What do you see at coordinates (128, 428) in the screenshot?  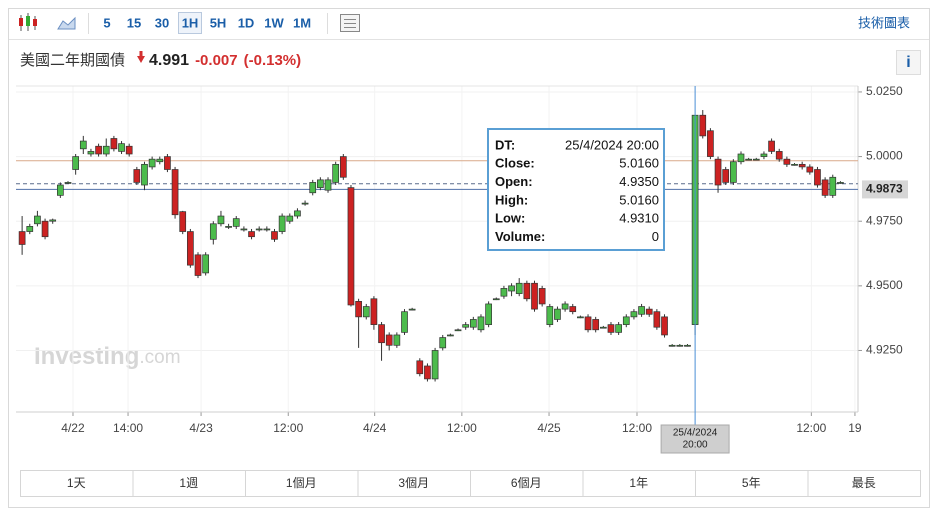 I see `x-tick-label: 14:00` at bounding box center [128, 428].